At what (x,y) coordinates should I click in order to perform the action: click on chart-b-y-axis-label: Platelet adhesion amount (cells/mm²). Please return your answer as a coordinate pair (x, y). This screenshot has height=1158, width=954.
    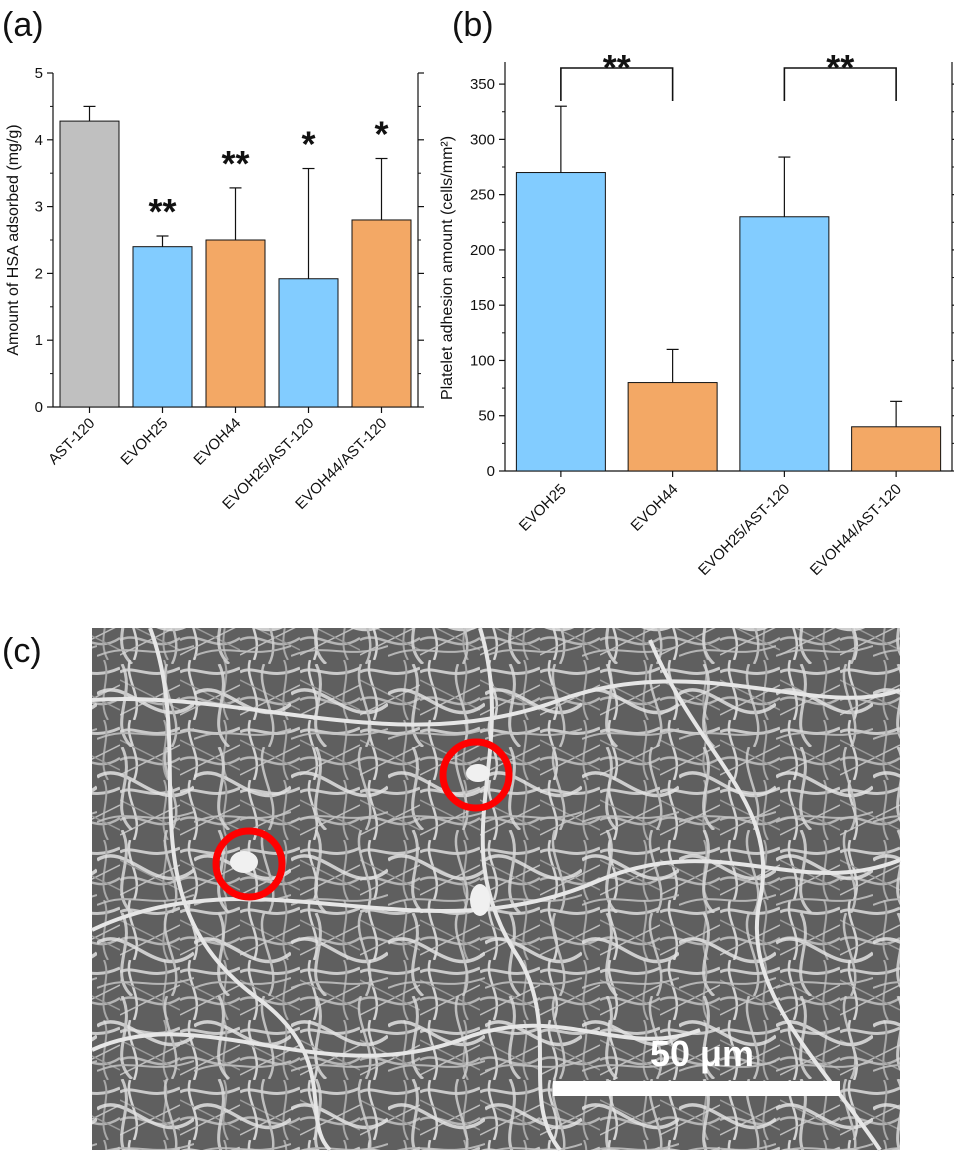
    Looking at the image, I should click on (447, 268).